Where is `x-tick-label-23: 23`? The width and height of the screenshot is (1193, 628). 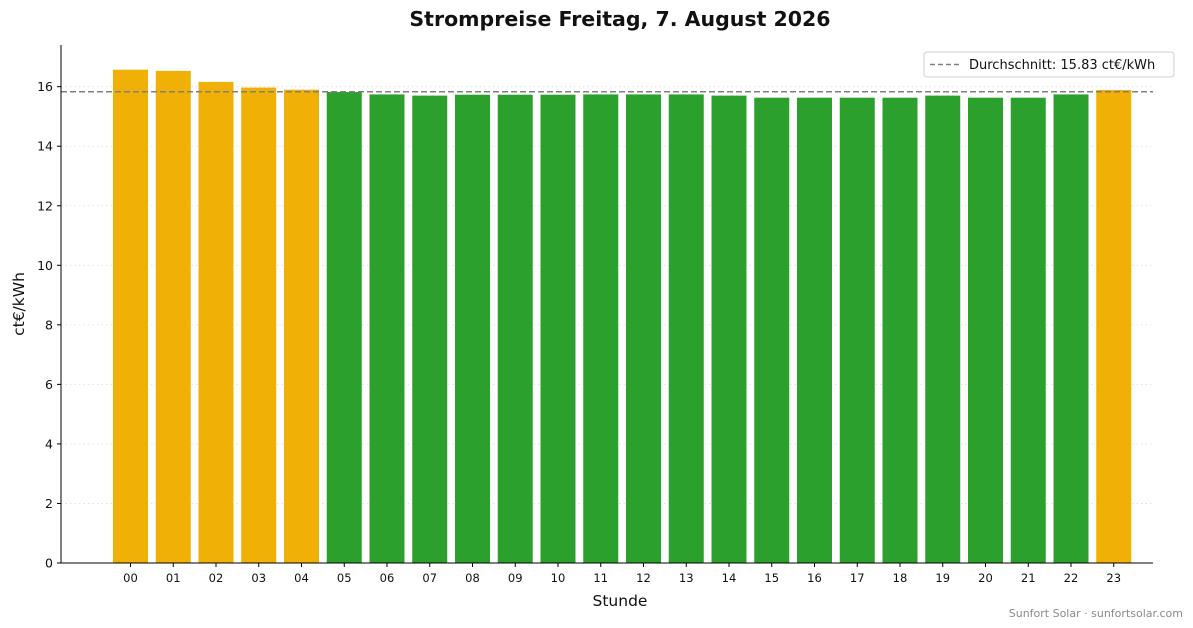 x-tick-label-23: 23 is located at coordinates (1113, 578).